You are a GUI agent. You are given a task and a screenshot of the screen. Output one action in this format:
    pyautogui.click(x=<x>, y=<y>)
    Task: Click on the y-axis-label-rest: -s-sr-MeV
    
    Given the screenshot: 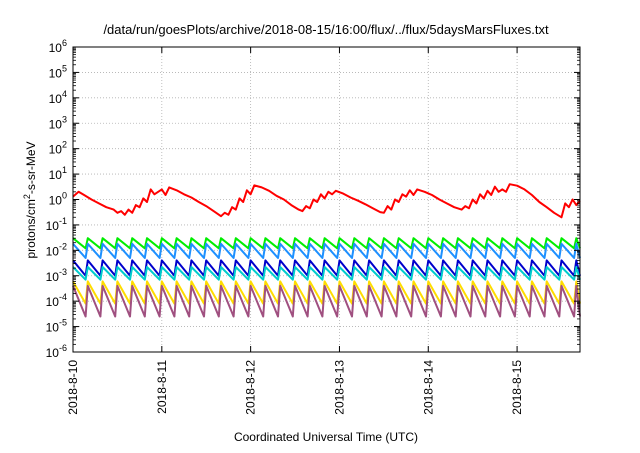 What is the action you would take?
    pyautogui.click(x=31, y=167)
    